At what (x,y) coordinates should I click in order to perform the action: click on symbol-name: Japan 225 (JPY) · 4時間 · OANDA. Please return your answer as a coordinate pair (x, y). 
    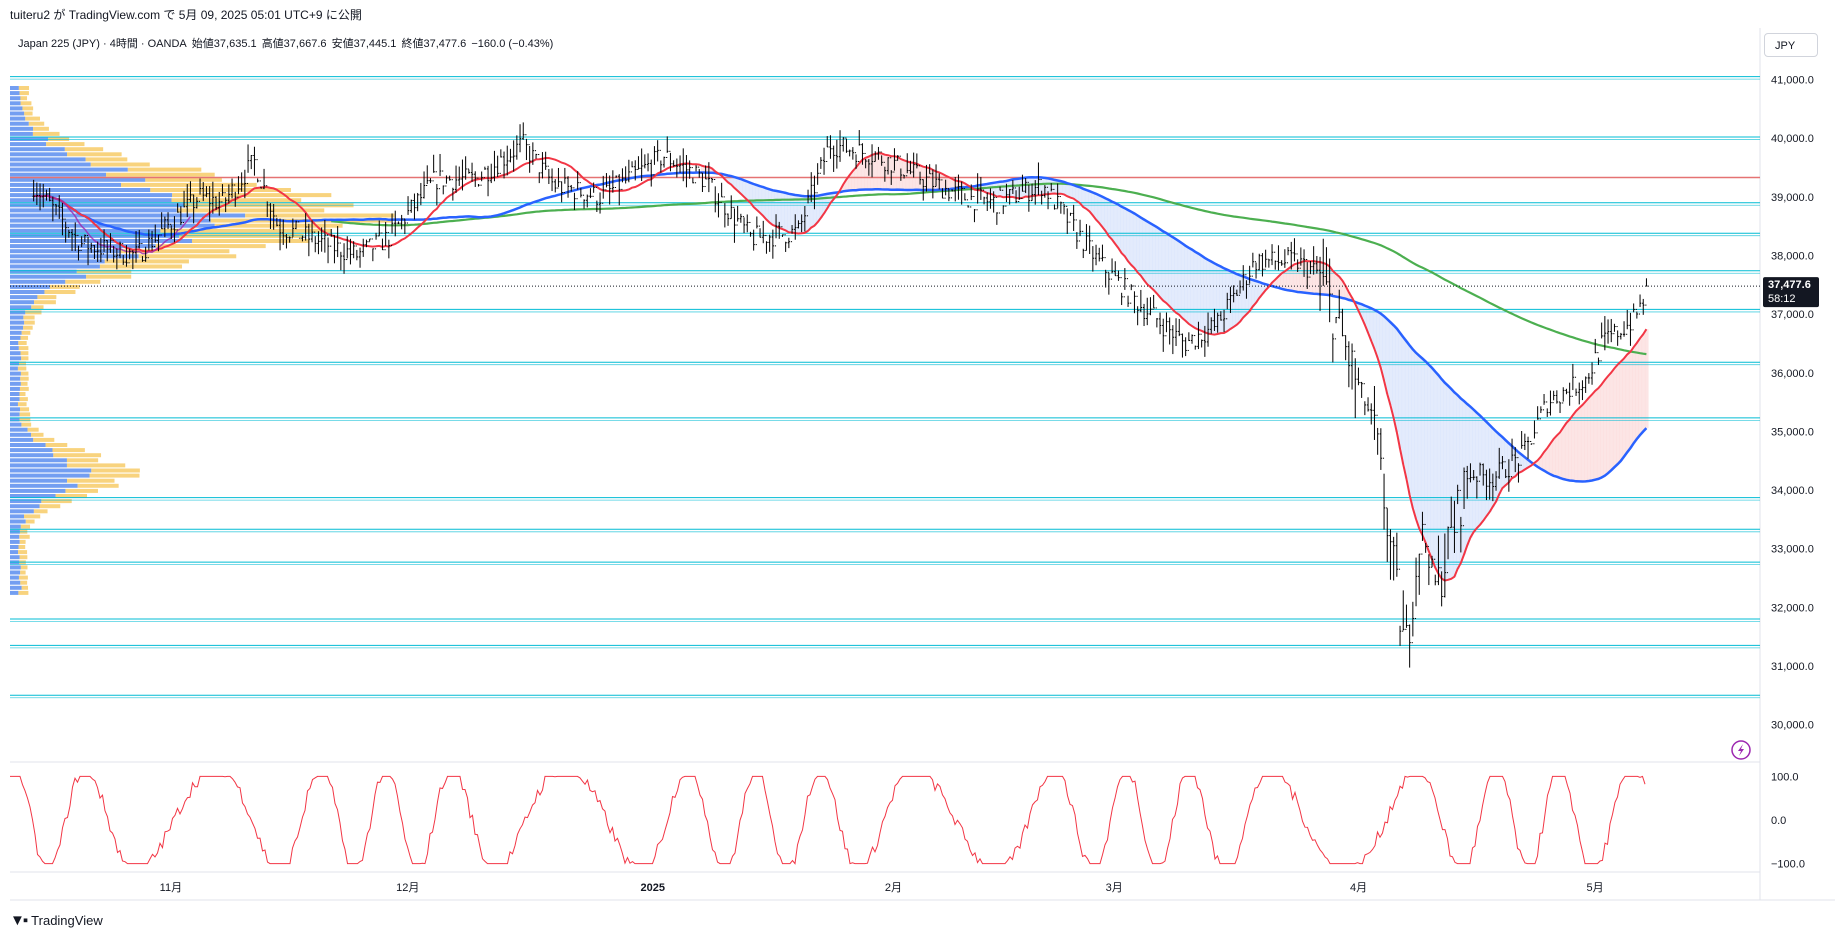
    Looking at the image, I should click on (102, 44).